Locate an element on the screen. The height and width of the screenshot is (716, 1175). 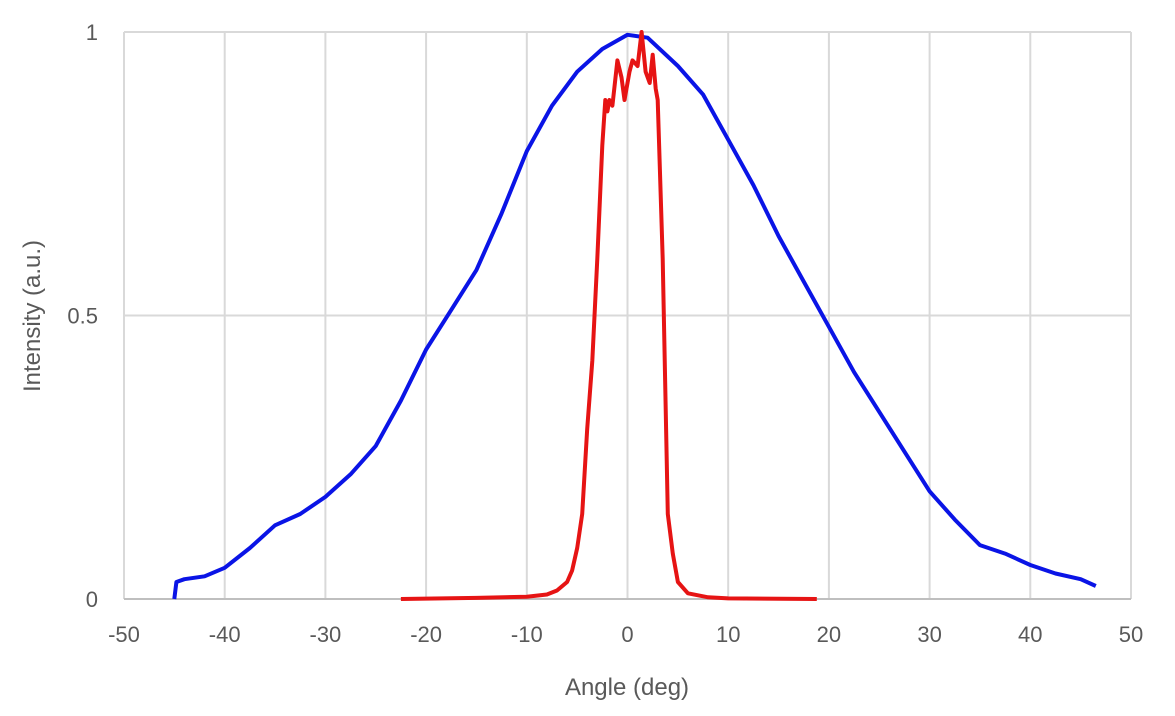
y-tick-label: 0.5 is located at coordinates (82, 316).